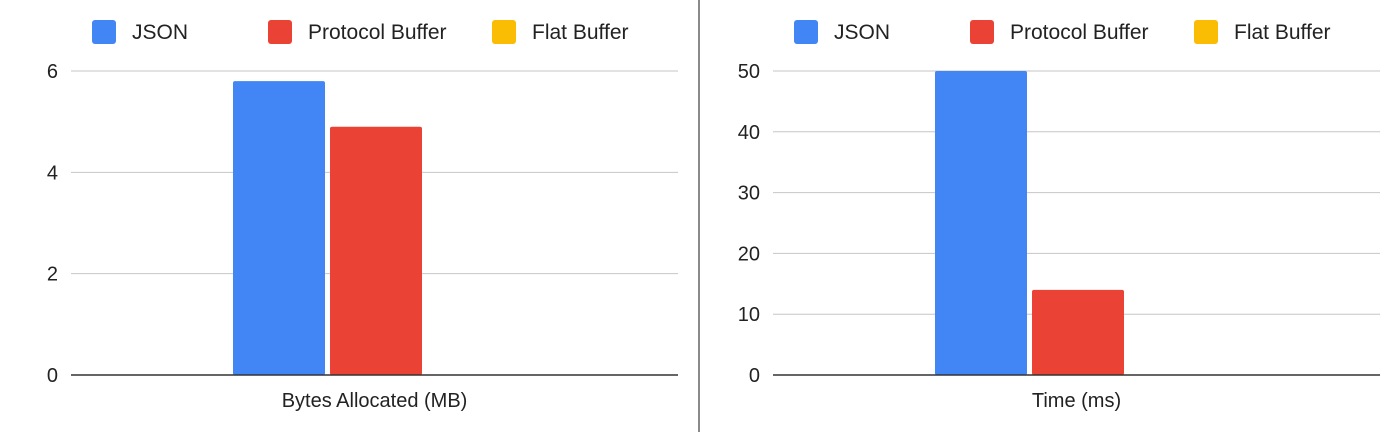 The image size is (1400, 432). What do you see at coordinates (749, 72) in the screenshot?
I see `y-tick-label: 50` at bounding box center [749, 72].